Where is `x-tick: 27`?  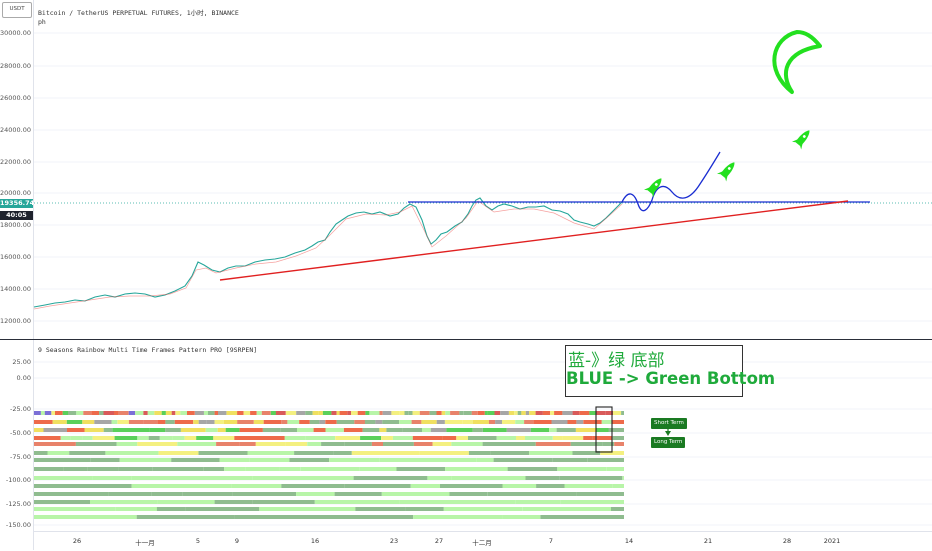
x-tick: 27 is located at coordinates (439, 541).